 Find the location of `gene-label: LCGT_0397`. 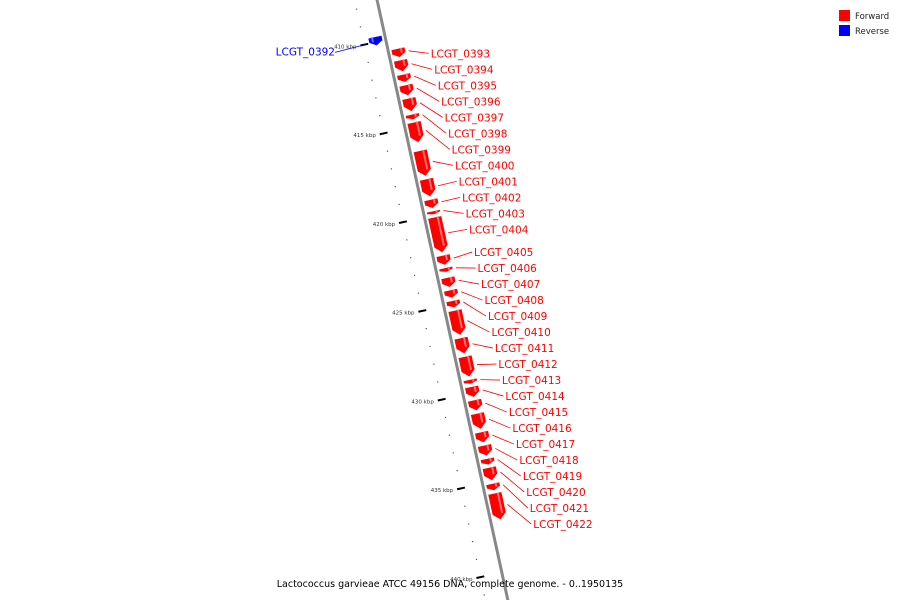

gene-label: LCGT_0397 is located at coordinates (474, 118).